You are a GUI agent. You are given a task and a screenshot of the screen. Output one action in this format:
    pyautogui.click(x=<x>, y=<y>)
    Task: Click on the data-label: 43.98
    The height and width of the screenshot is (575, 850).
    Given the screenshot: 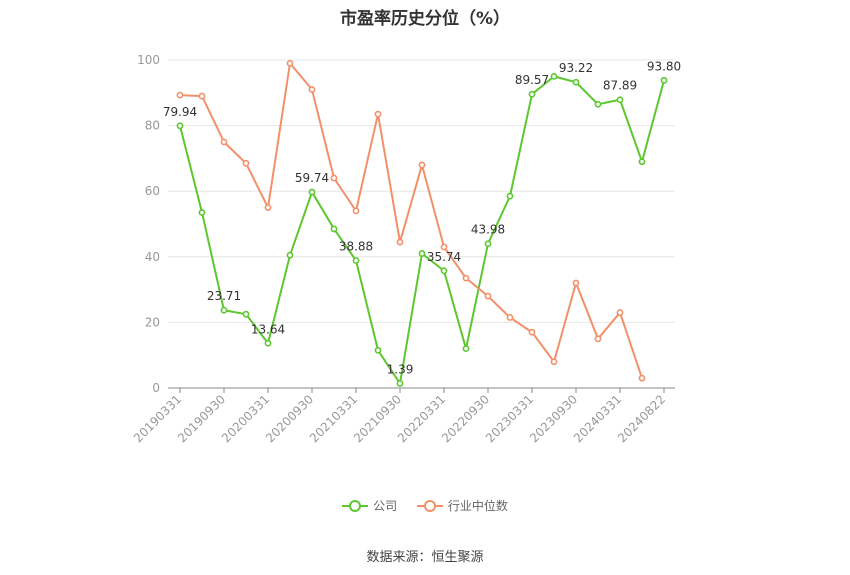 What is the action you would take?
    pyautogui.click(x=488, y=230)
    